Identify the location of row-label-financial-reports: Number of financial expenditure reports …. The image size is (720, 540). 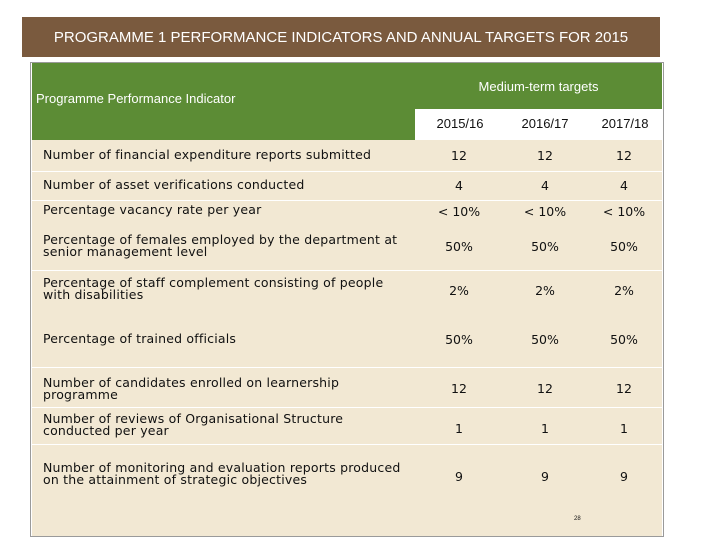
(207, 154).